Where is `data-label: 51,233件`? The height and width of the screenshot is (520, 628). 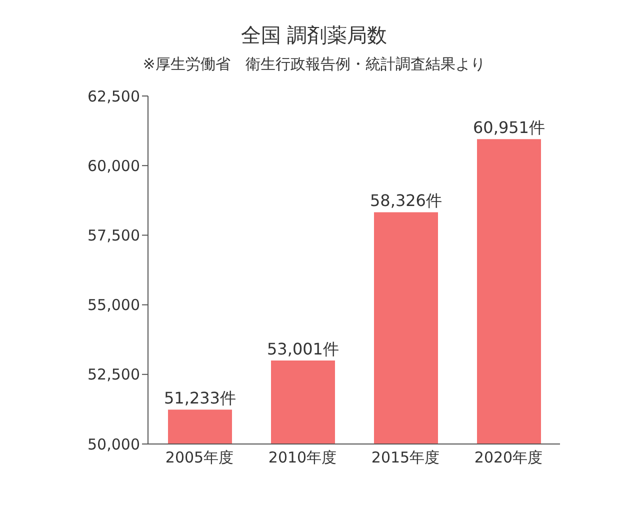
data-label: 51,233件 is located at coordinates (200, 398).